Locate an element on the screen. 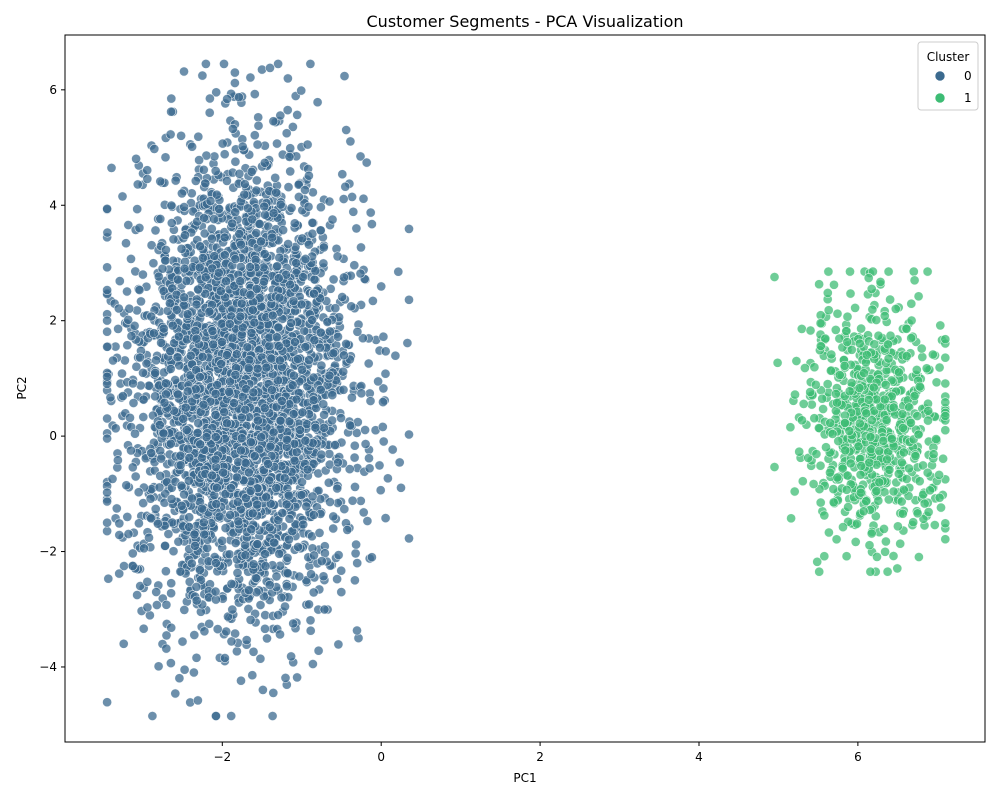 Image resolution: width=1000 pixels, height=800 pixels. legend-label-cluster-0: 0 is located at coordinates (968, 76).